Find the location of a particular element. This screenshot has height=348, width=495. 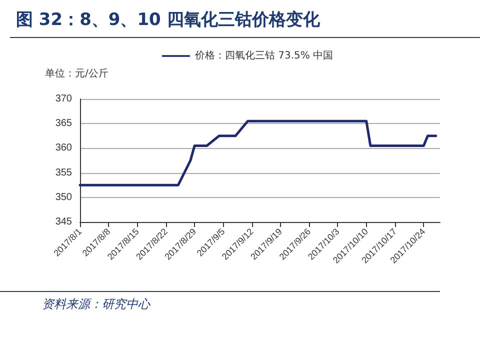

y-tick-label: 365 is located at coordinates (63, 124).